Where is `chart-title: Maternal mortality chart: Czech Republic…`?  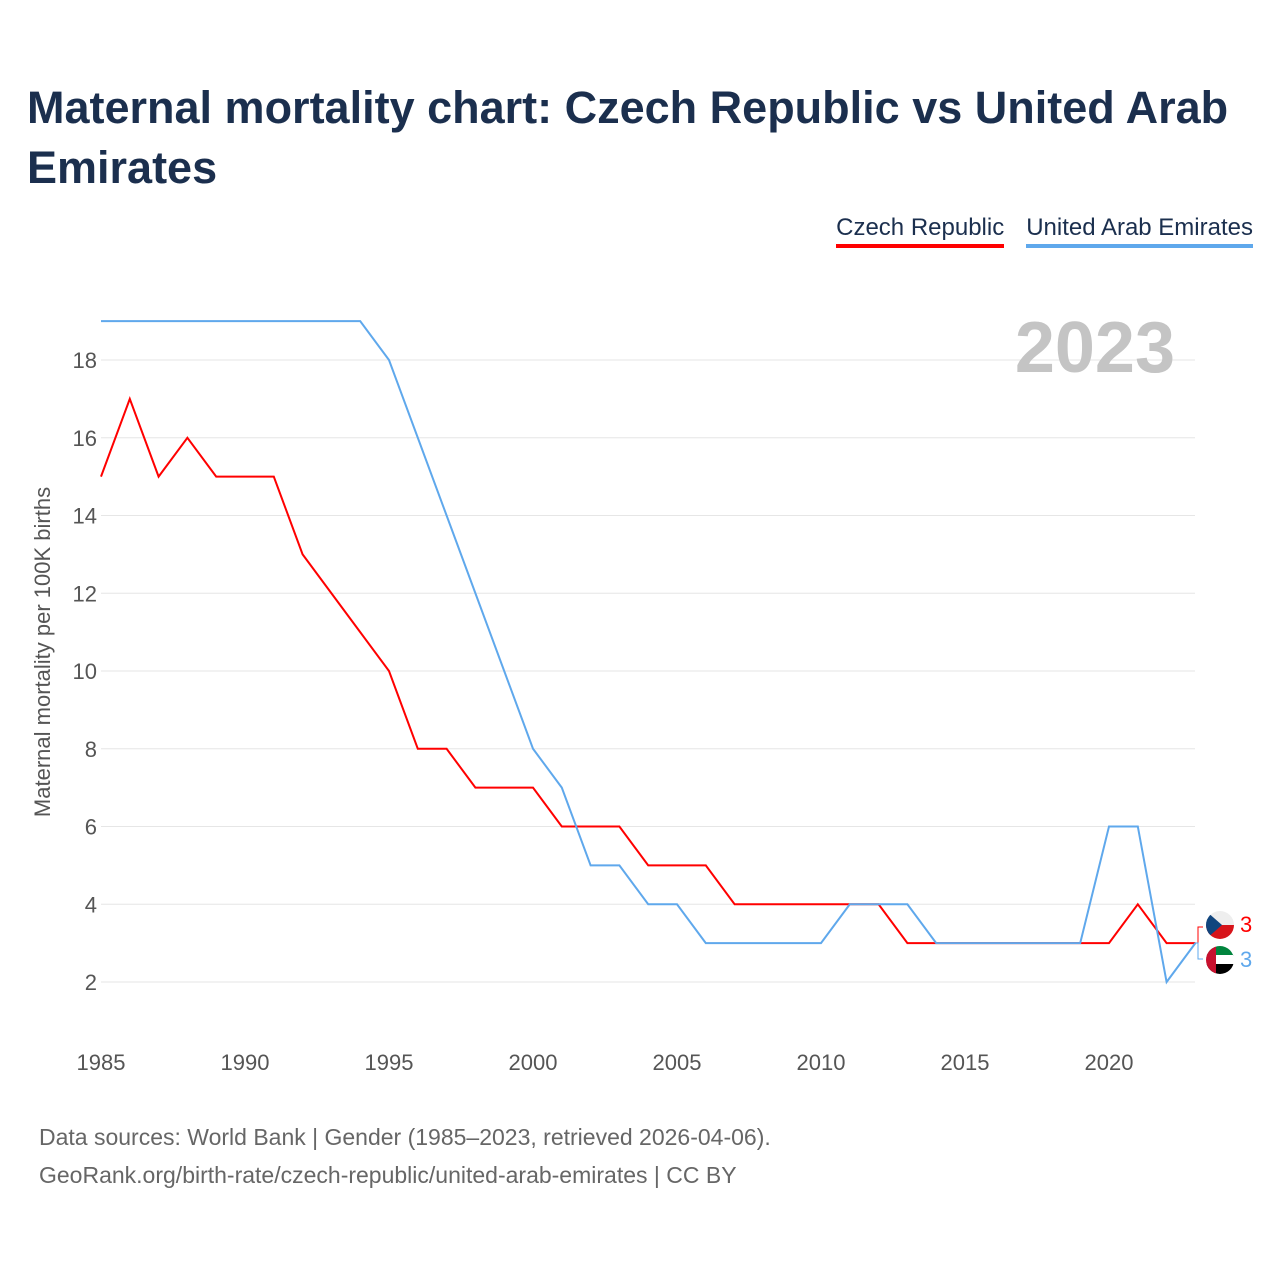
chart-title: Maternal mortality chart: Czech Republic… is located at coordinates (628, 137).